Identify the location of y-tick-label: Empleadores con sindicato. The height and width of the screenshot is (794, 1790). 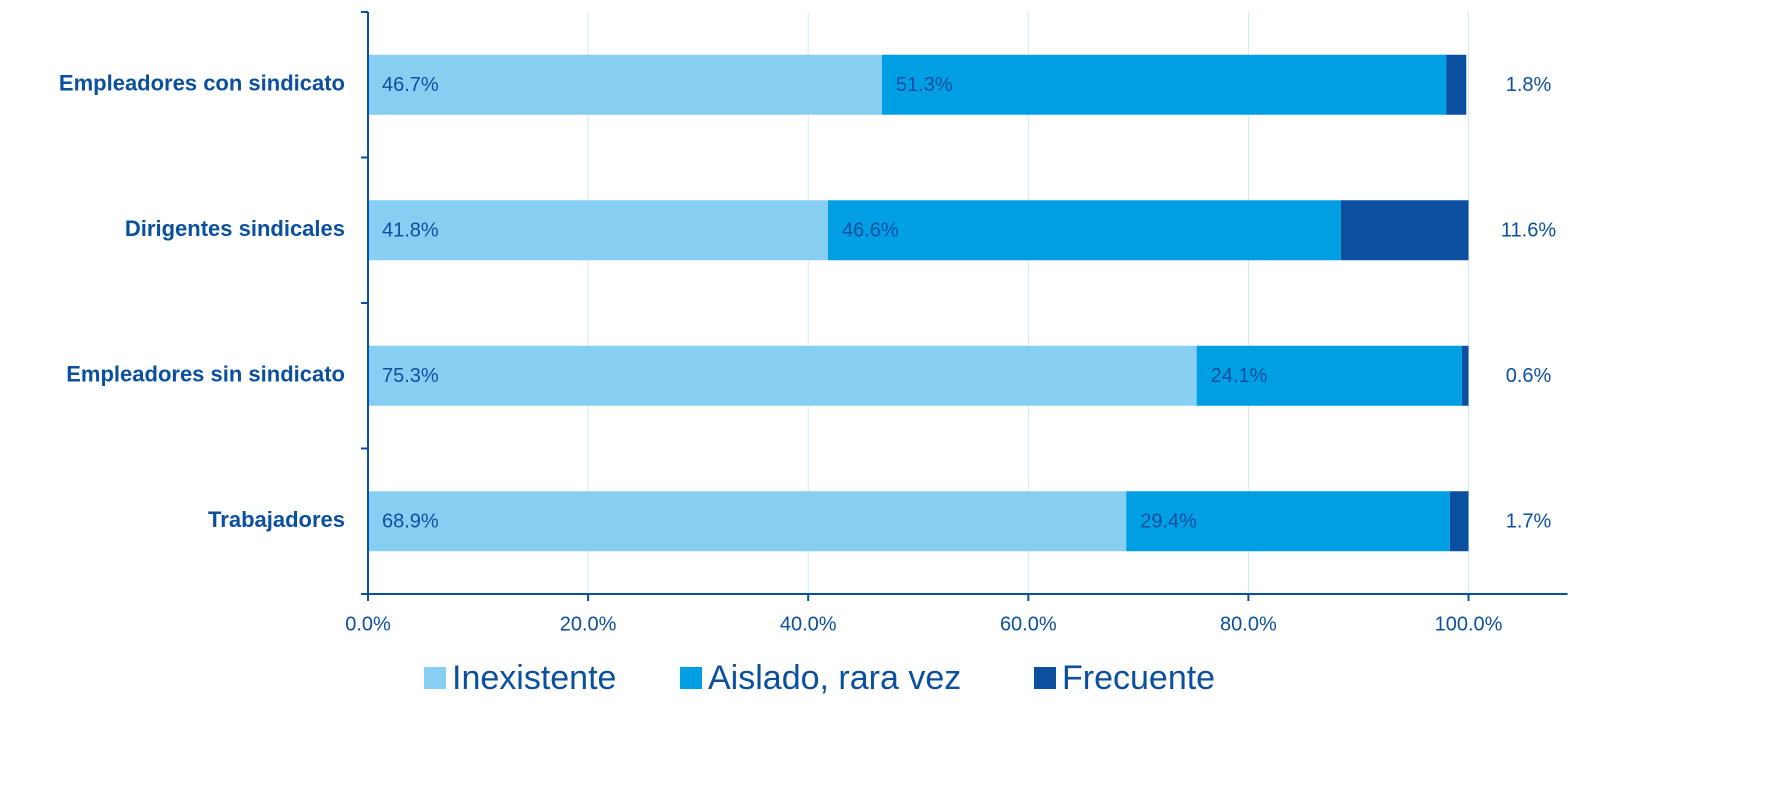
(202, 83).